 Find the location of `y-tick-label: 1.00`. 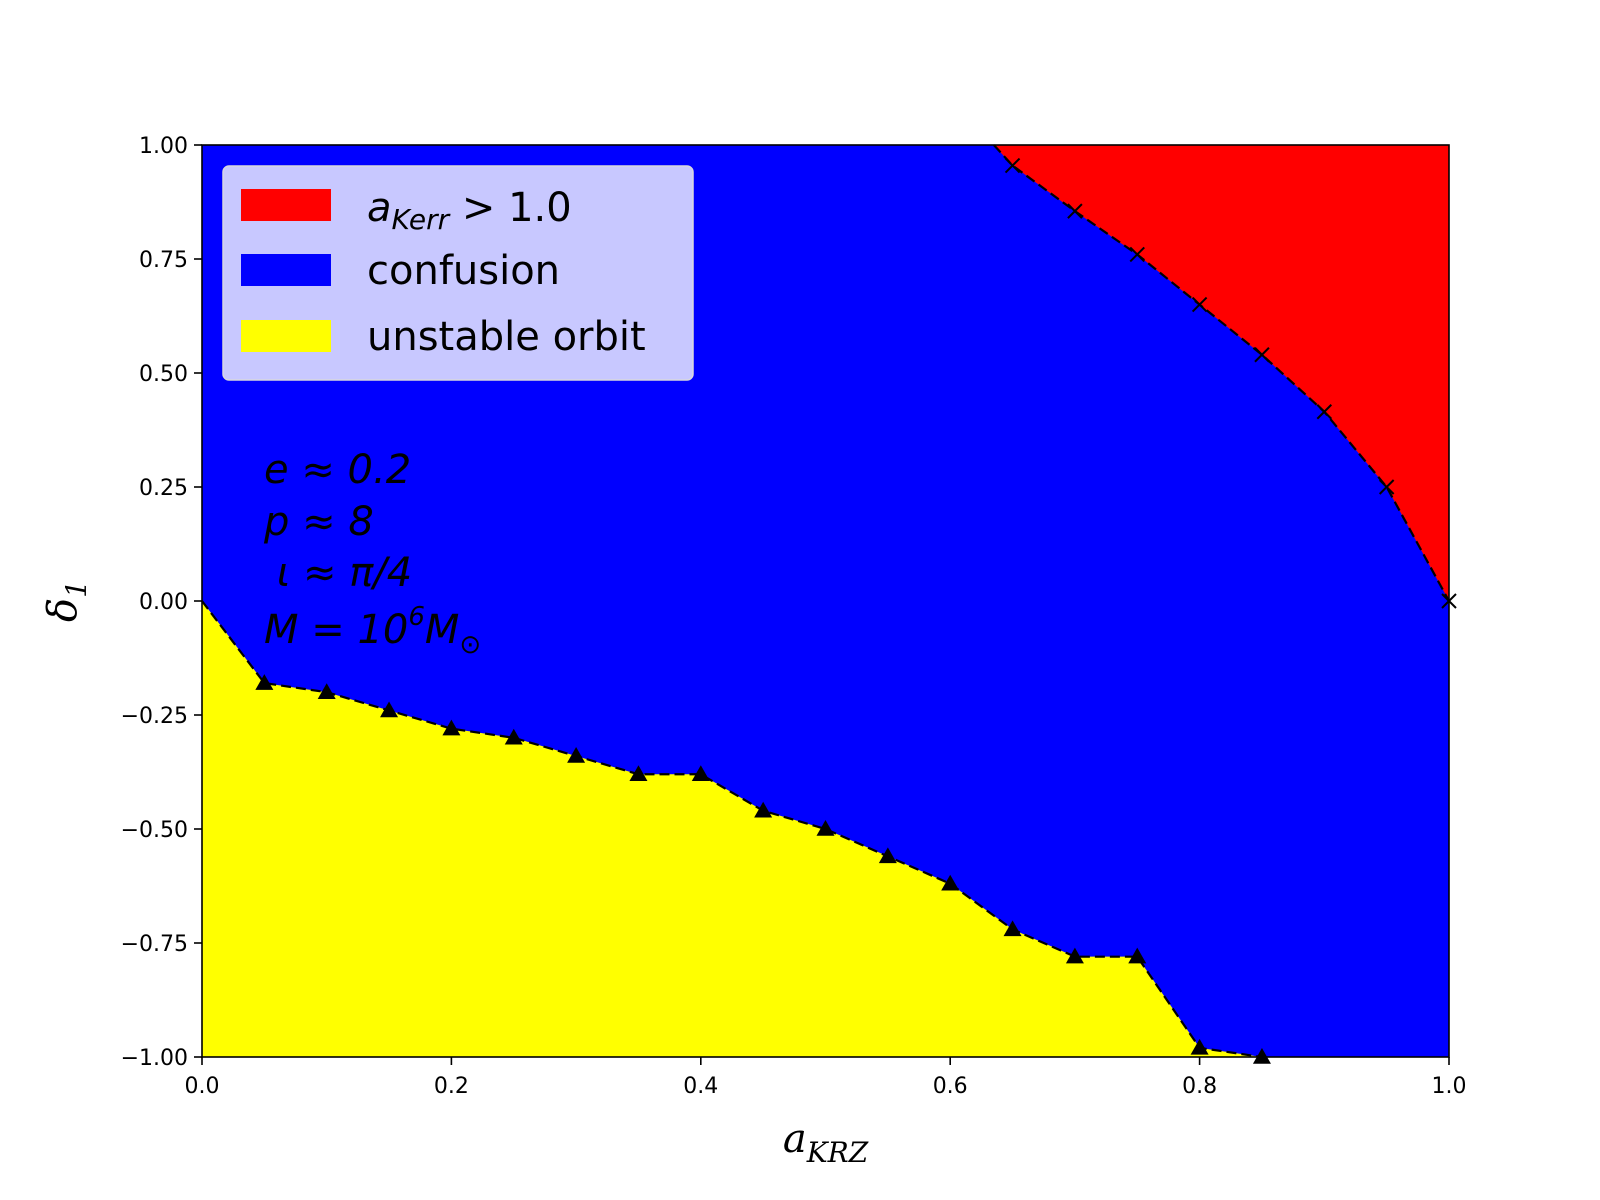

y-tick-label: 1.00 is located at coordinates (163, 146).